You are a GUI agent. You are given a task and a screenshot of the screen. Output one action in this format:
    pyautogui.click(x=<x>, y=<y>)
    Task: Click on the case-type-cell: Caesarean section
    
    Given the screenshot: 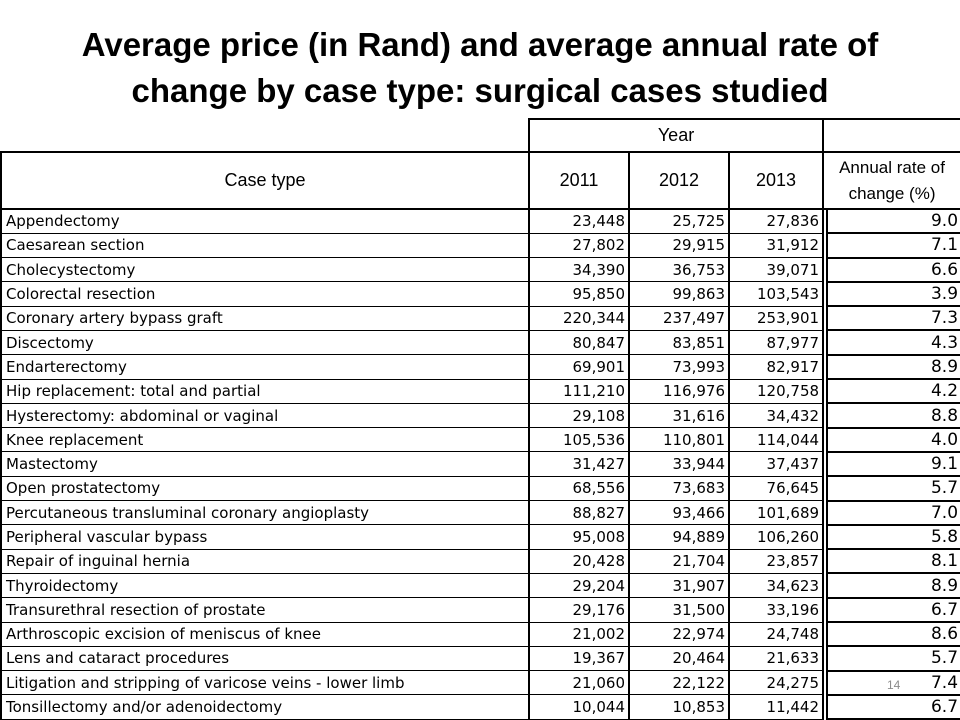 What is the action you would take?
    pyautogui.click(x=264, y=246)
    